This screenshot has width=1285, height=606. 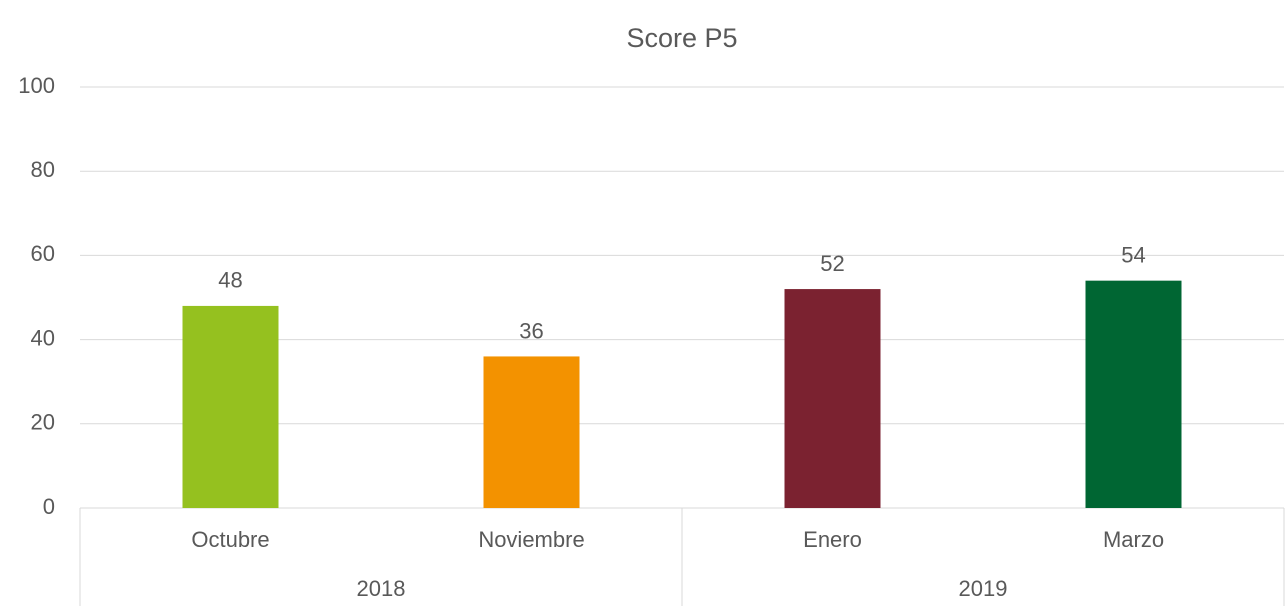 What do you see at coordinates (230, 539) in the screenshot?
I see `x-tick-label: Octubre` at bounding box center [230, 539].